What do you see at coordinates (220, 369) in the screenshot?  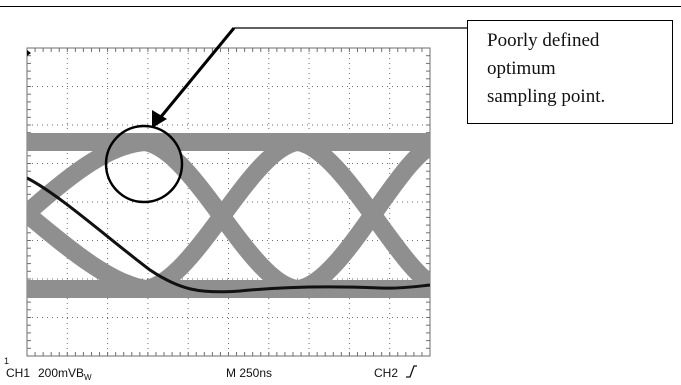 I see `scope-status-bar: 1 CH1 200mVBW M 250ns CH2` at bounding box center [220, 369].